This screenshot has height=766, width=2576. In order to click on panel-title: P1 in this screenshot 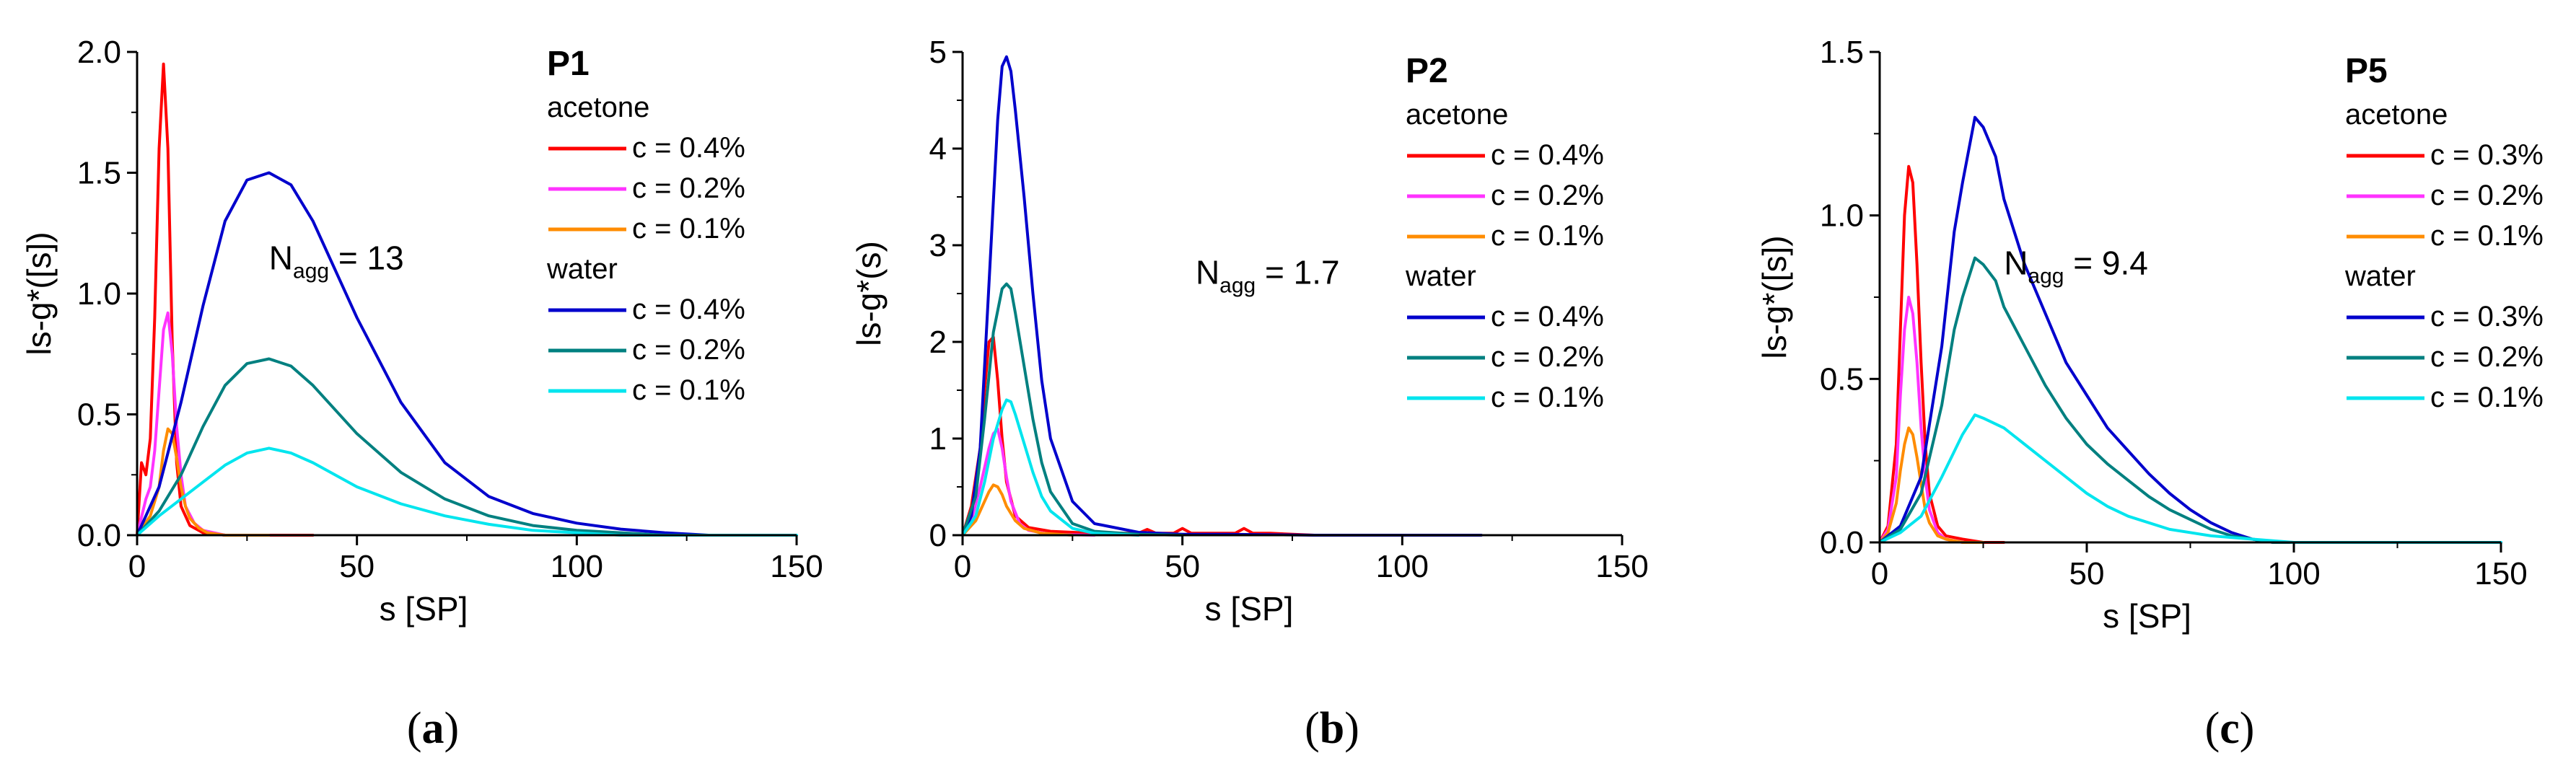, I will do `click(568, 64)`.